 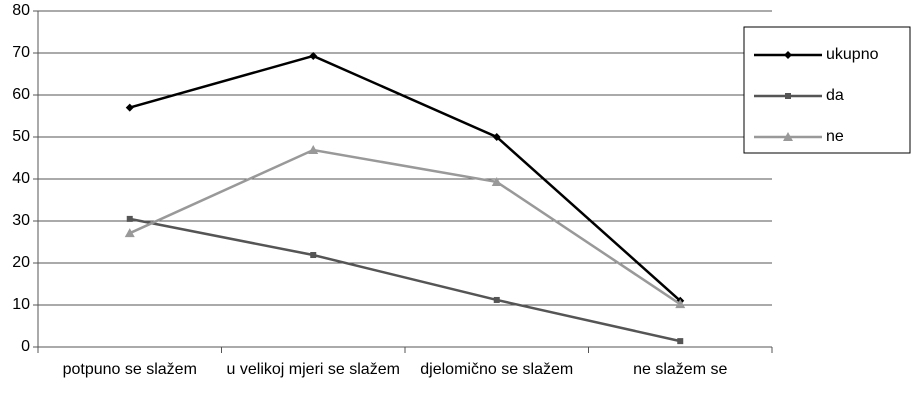 What do you see at coordinates (21, 94) in the screenshot?
I see `y-tick-label: 60` at bounding box center [21, 94].